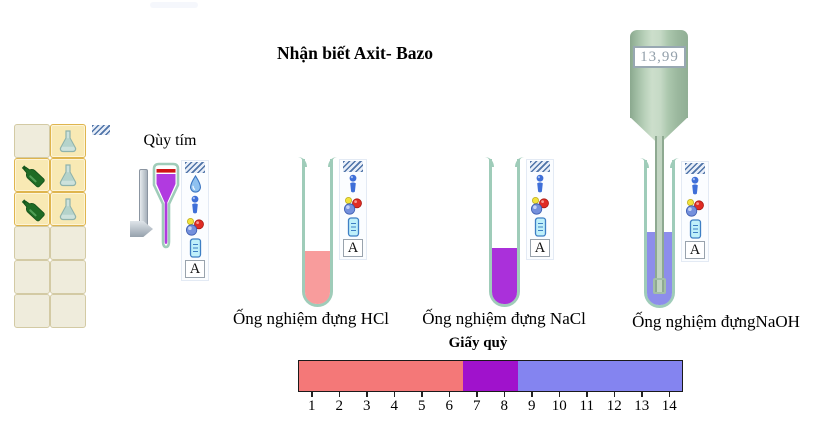 The image size is (825, 441). I want to click on dropper-liquid, so click(166, 209).